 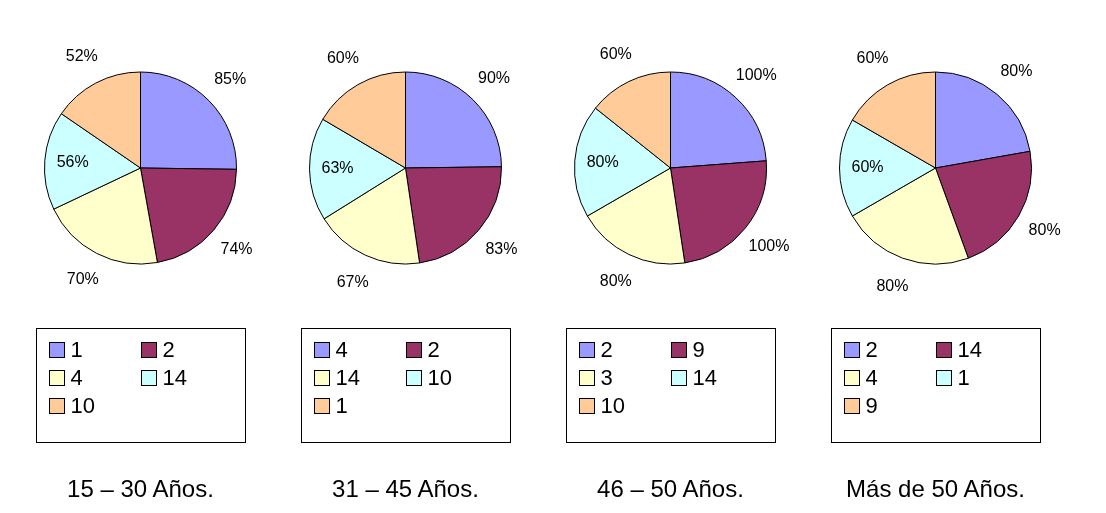 What do you see at coordinates (935, 489) in the screenshot?
I see `text: Más de 50 Años.` at bounding box center [935, 489].